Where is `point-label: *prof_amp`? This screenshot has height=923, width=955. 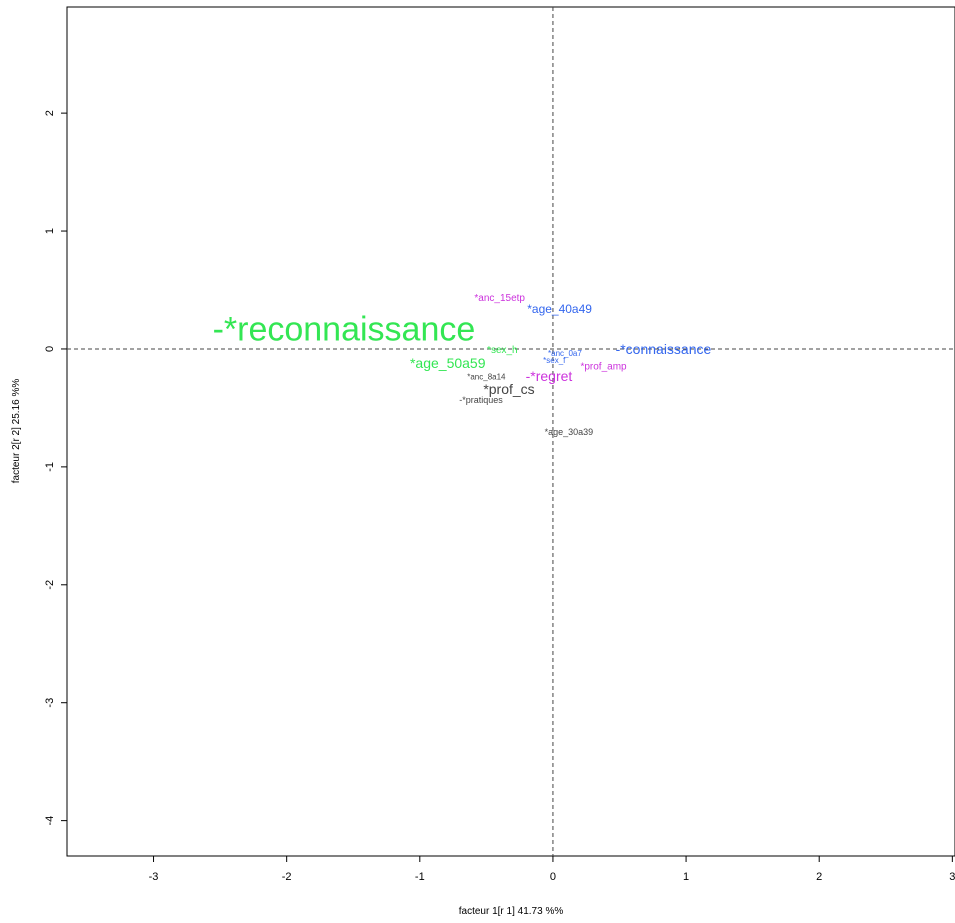 point-label: *prof_amp is located at coordinates (603, 366).